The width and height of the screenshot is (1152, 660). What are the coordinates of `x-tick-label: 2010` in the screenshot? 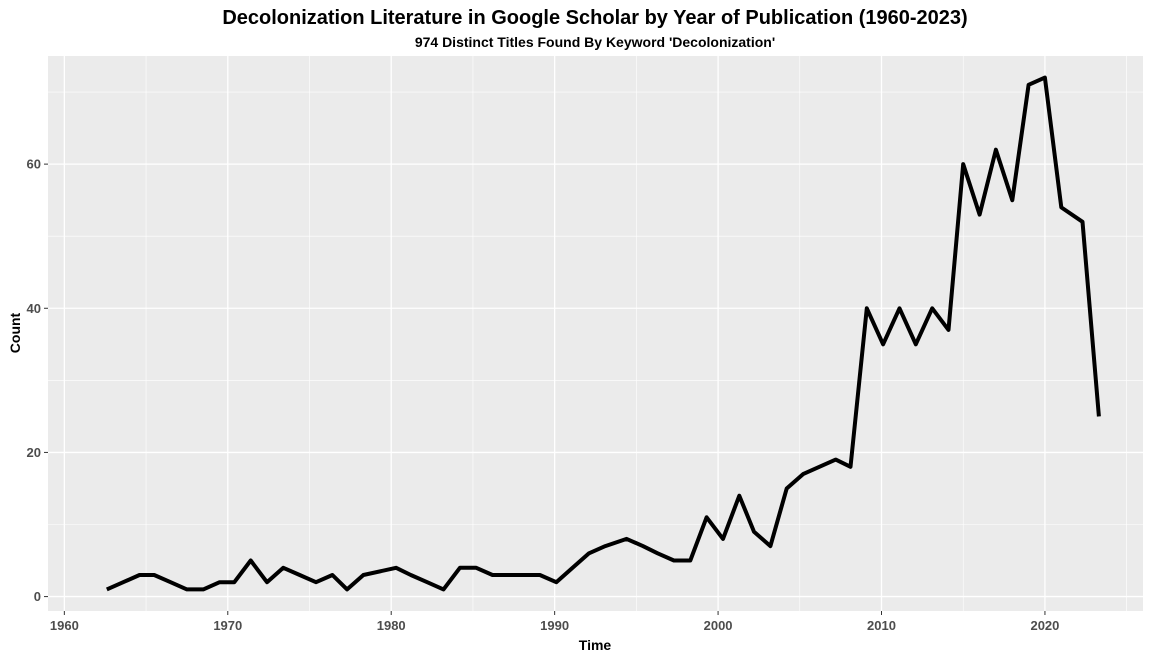 It's located at (881, 625).